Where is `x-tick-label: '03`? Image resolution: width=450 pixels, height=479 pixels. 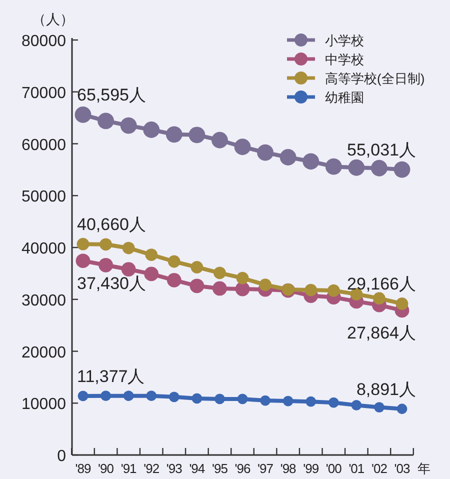 x-tick-label: '03 is located at coordinates (402, 468).